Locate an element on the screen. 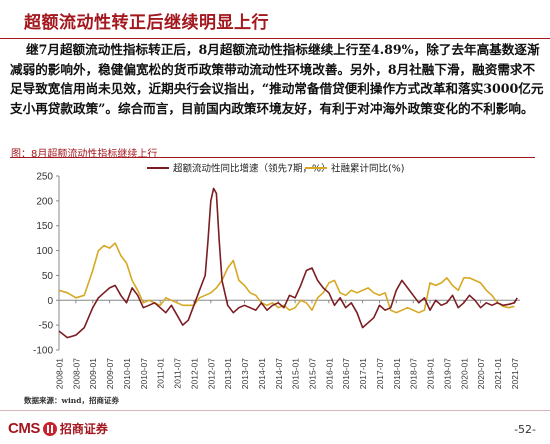  y-tick-label: 0 is located at coordinates (50, 301).